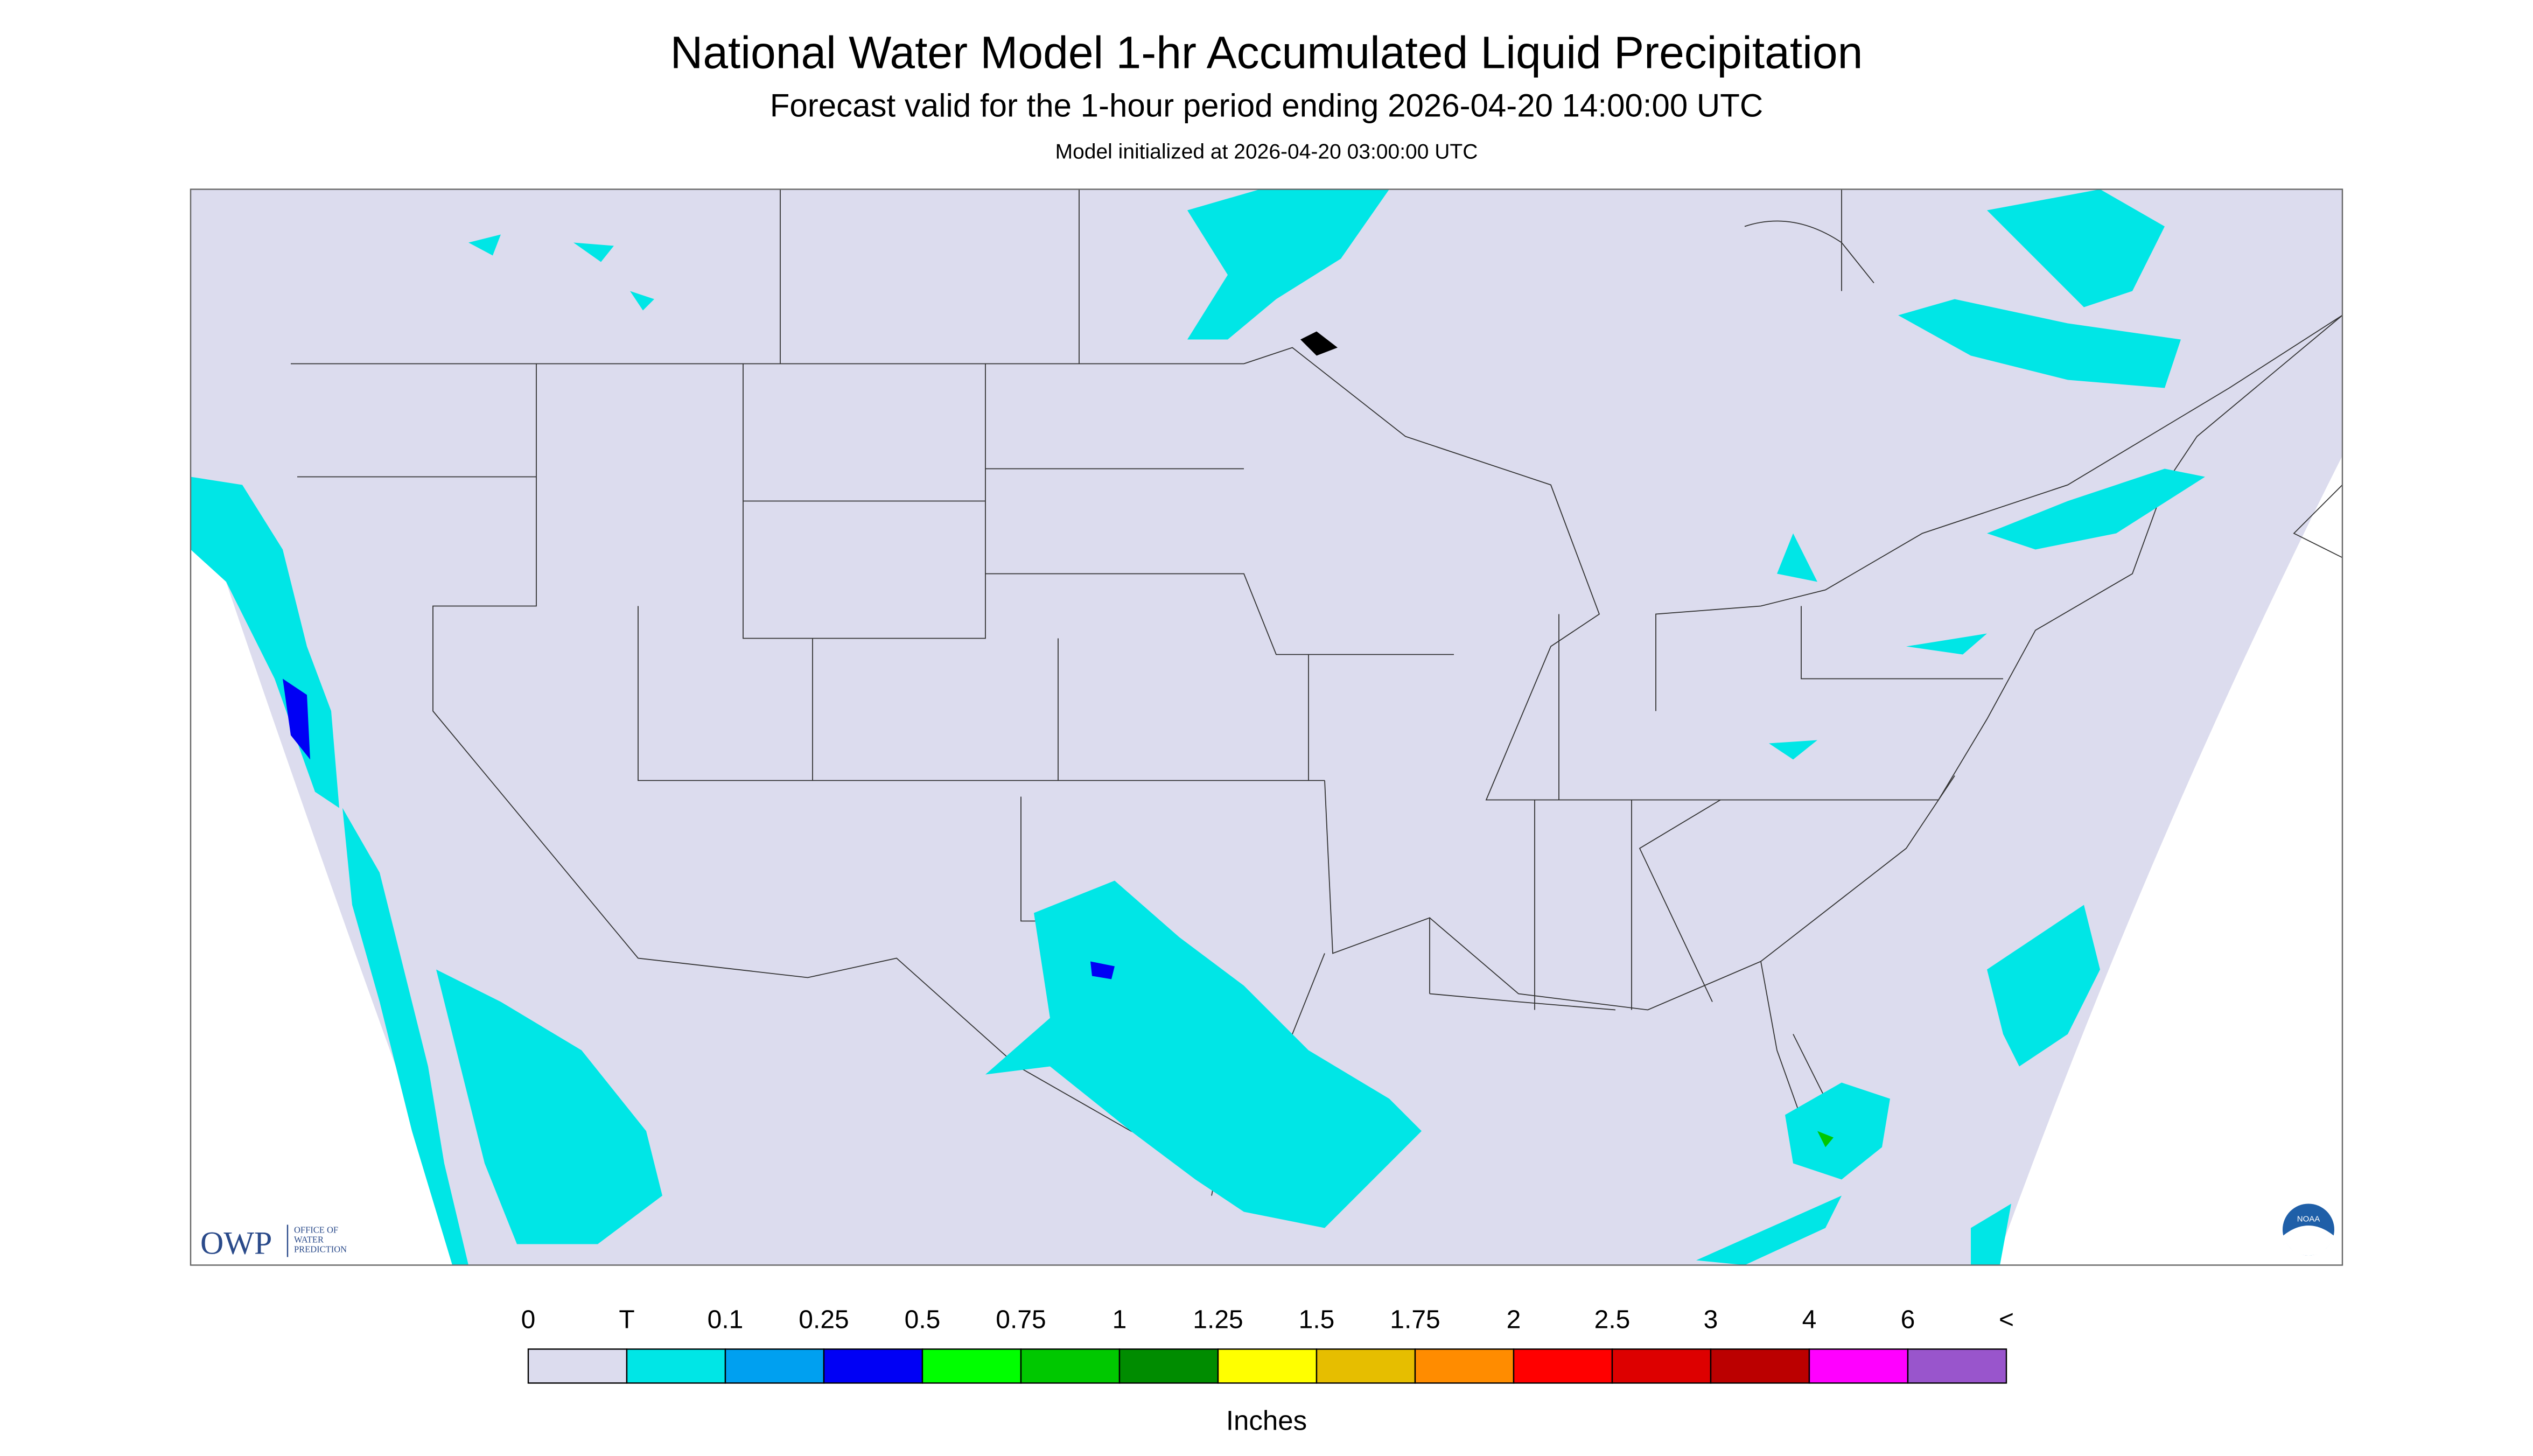 Image resolution: width=2533 pixels, height=1456 pixels. I want to click on legend-label: 0.1, so click(726, 1320).